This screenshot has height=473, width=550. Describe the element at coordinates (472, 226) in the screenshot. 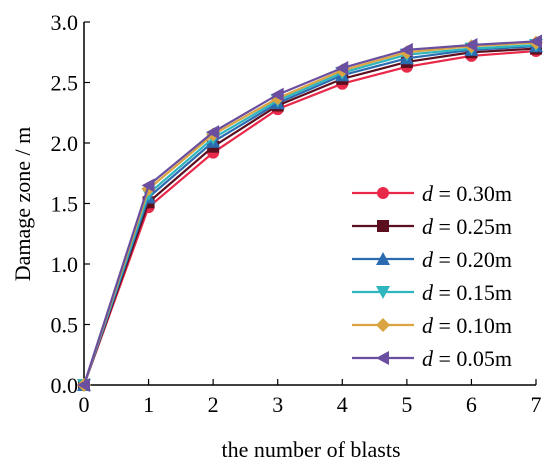

I see `legend-value: = 0.25m` at that location.